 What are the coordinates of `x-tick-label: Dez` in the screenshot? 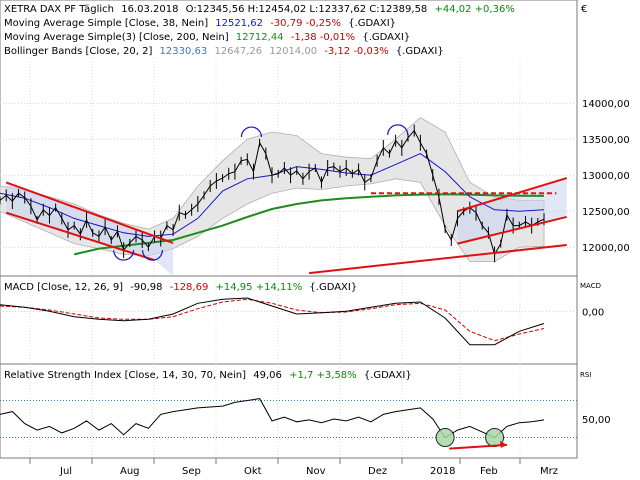 It's located at (377, 471).